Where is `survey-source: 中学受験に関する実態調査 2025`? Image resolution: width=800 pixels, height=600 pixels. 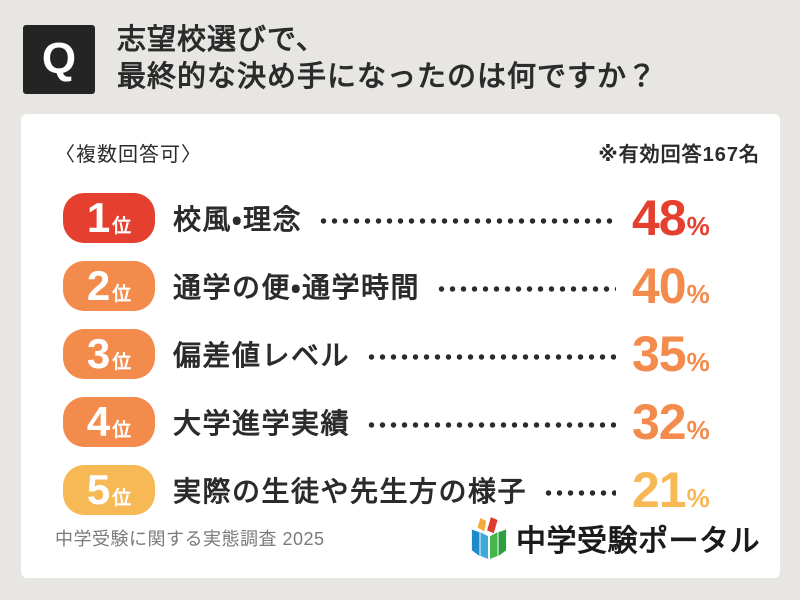
survey-source: 中学受験に関する実態調査 2025 is located at coordinates (190, 539).